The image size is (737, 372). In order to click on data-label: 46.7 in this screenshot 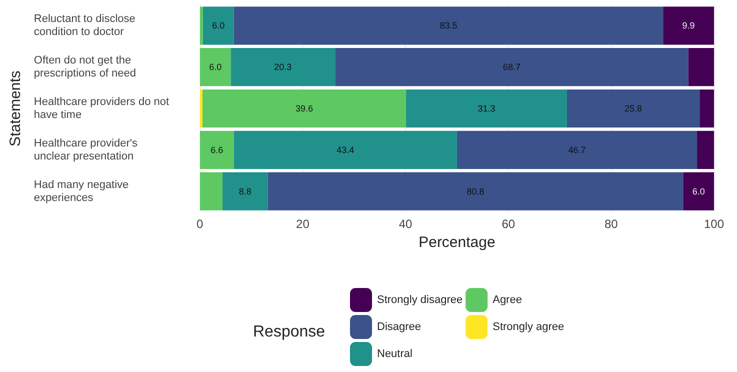, I will do `click(577, 149)`.